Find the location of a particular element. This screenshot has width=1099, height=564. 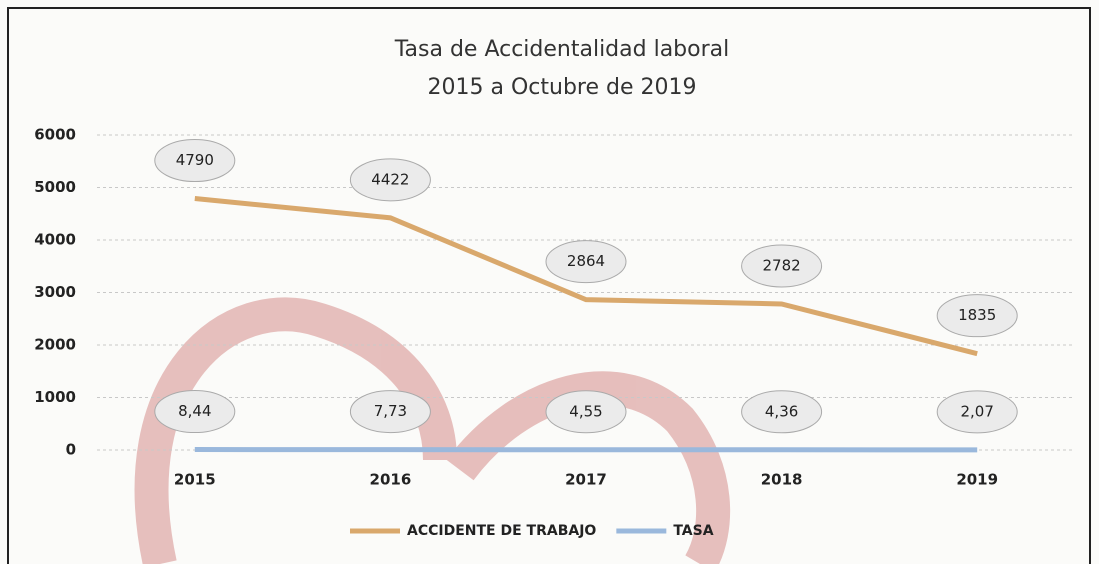

y-tick-label: 1000 is located at coordinates (55, 397).